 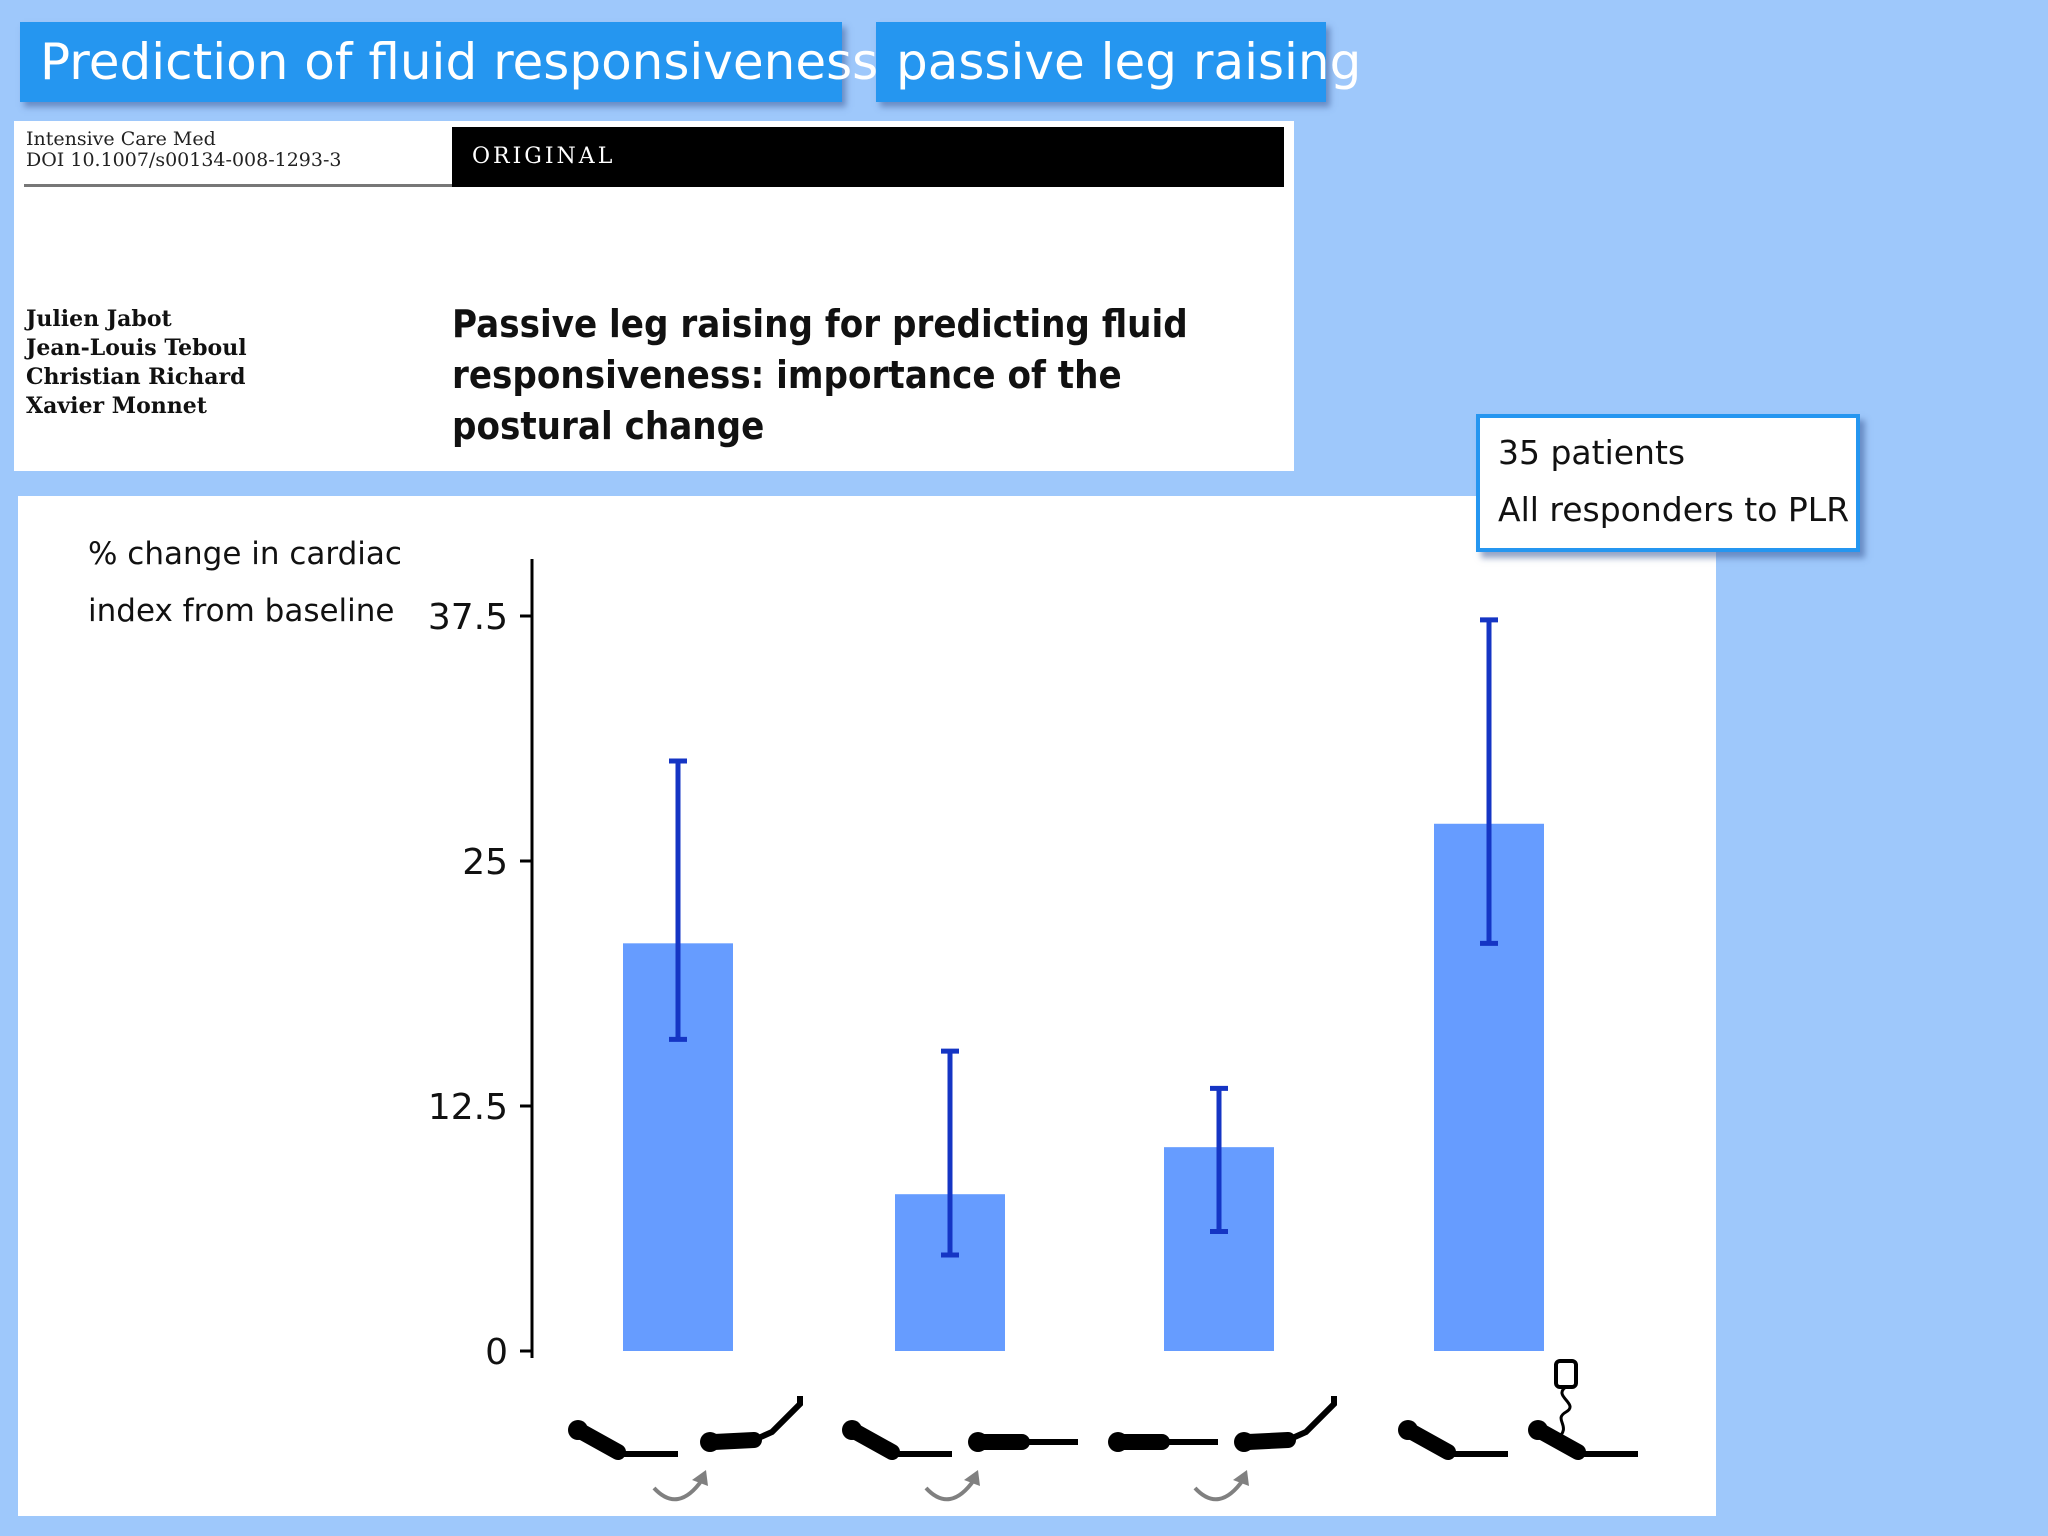 I want to click on y-tick-label: 25, so click(x=485, y=862).